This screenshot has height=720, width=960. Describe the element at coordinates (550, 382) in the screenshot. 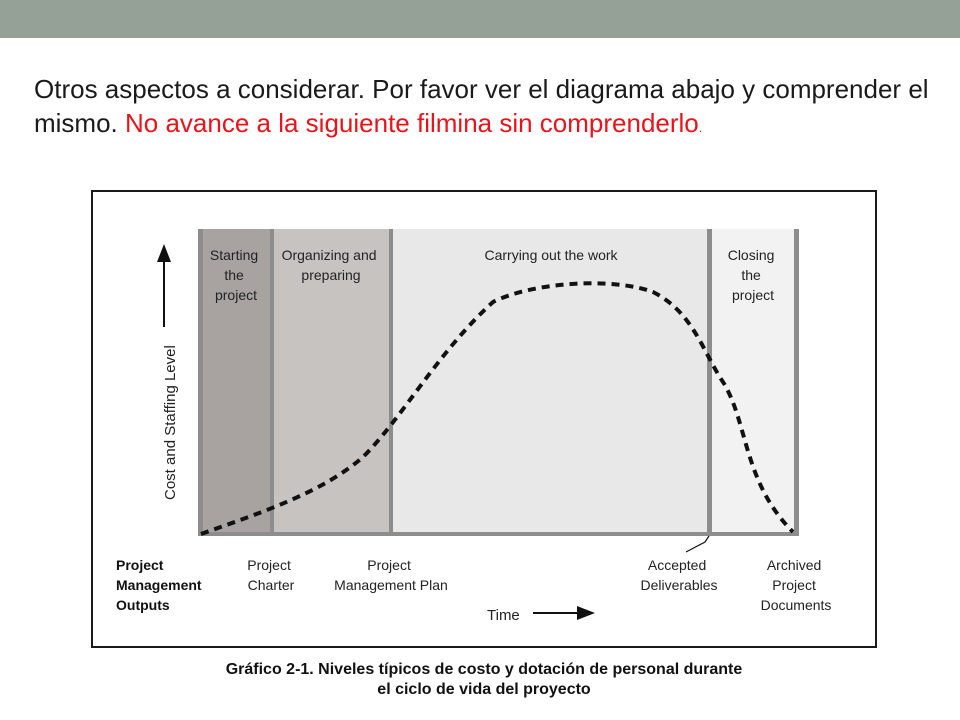

I see `phase-bg-carrying` at that location.